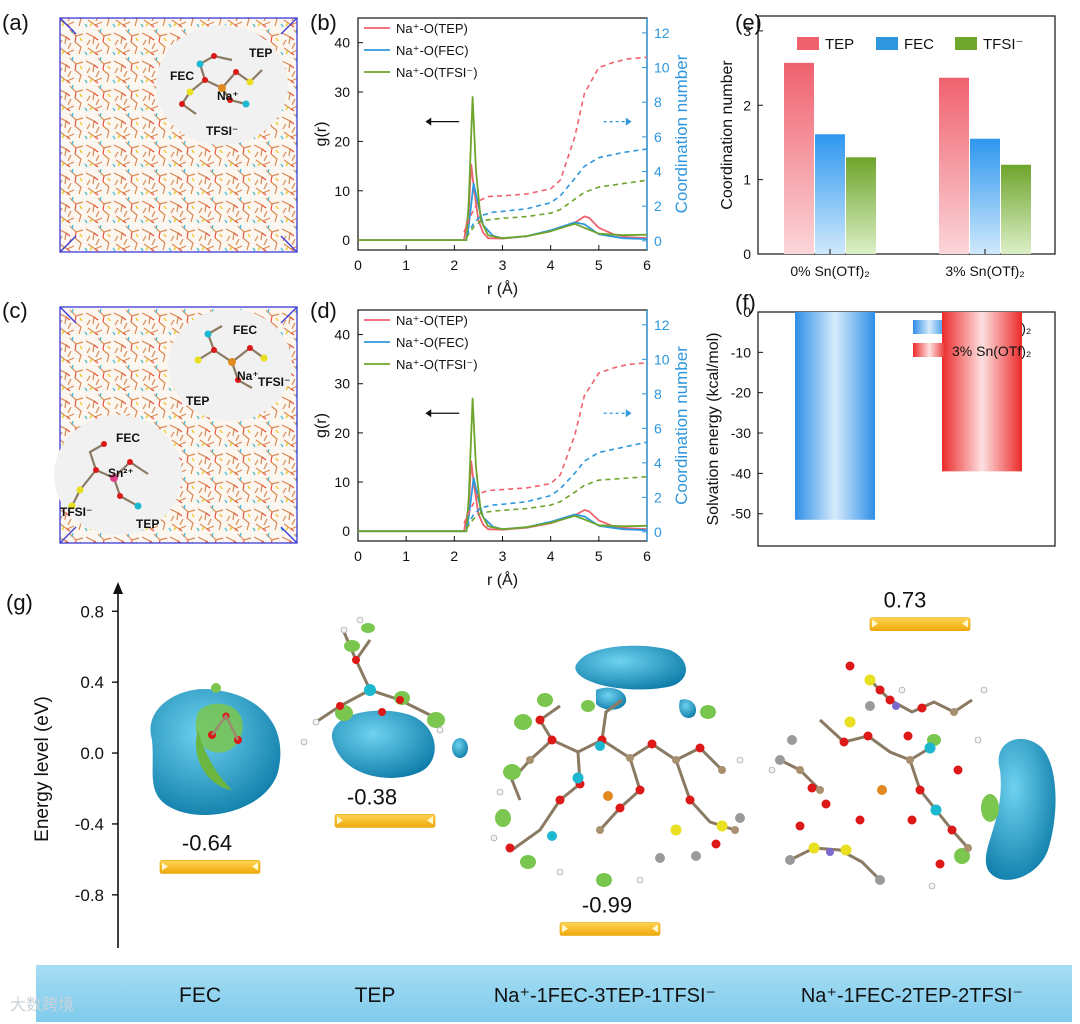 This screenshot has width=1080, height=1024. What do you see at coordinates (727, 135) in the screenshot?
I see `y-axis-label: Coordination number` at bounding box center [727, 135].